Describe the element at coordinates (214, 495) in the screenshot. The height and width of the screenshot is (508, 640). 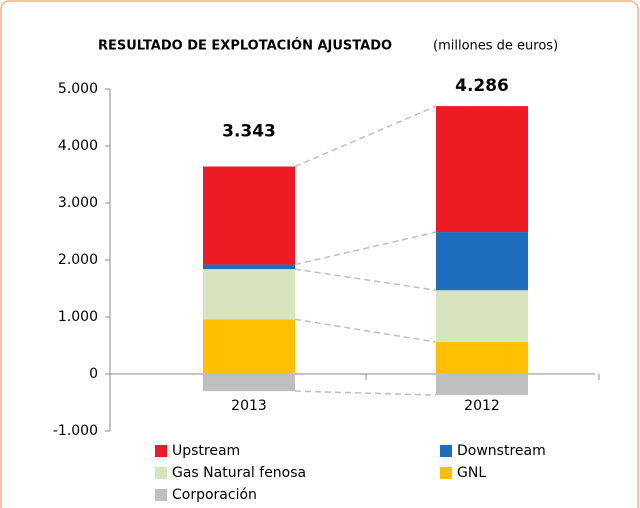
I see `legend-label: Corporación` at that location.